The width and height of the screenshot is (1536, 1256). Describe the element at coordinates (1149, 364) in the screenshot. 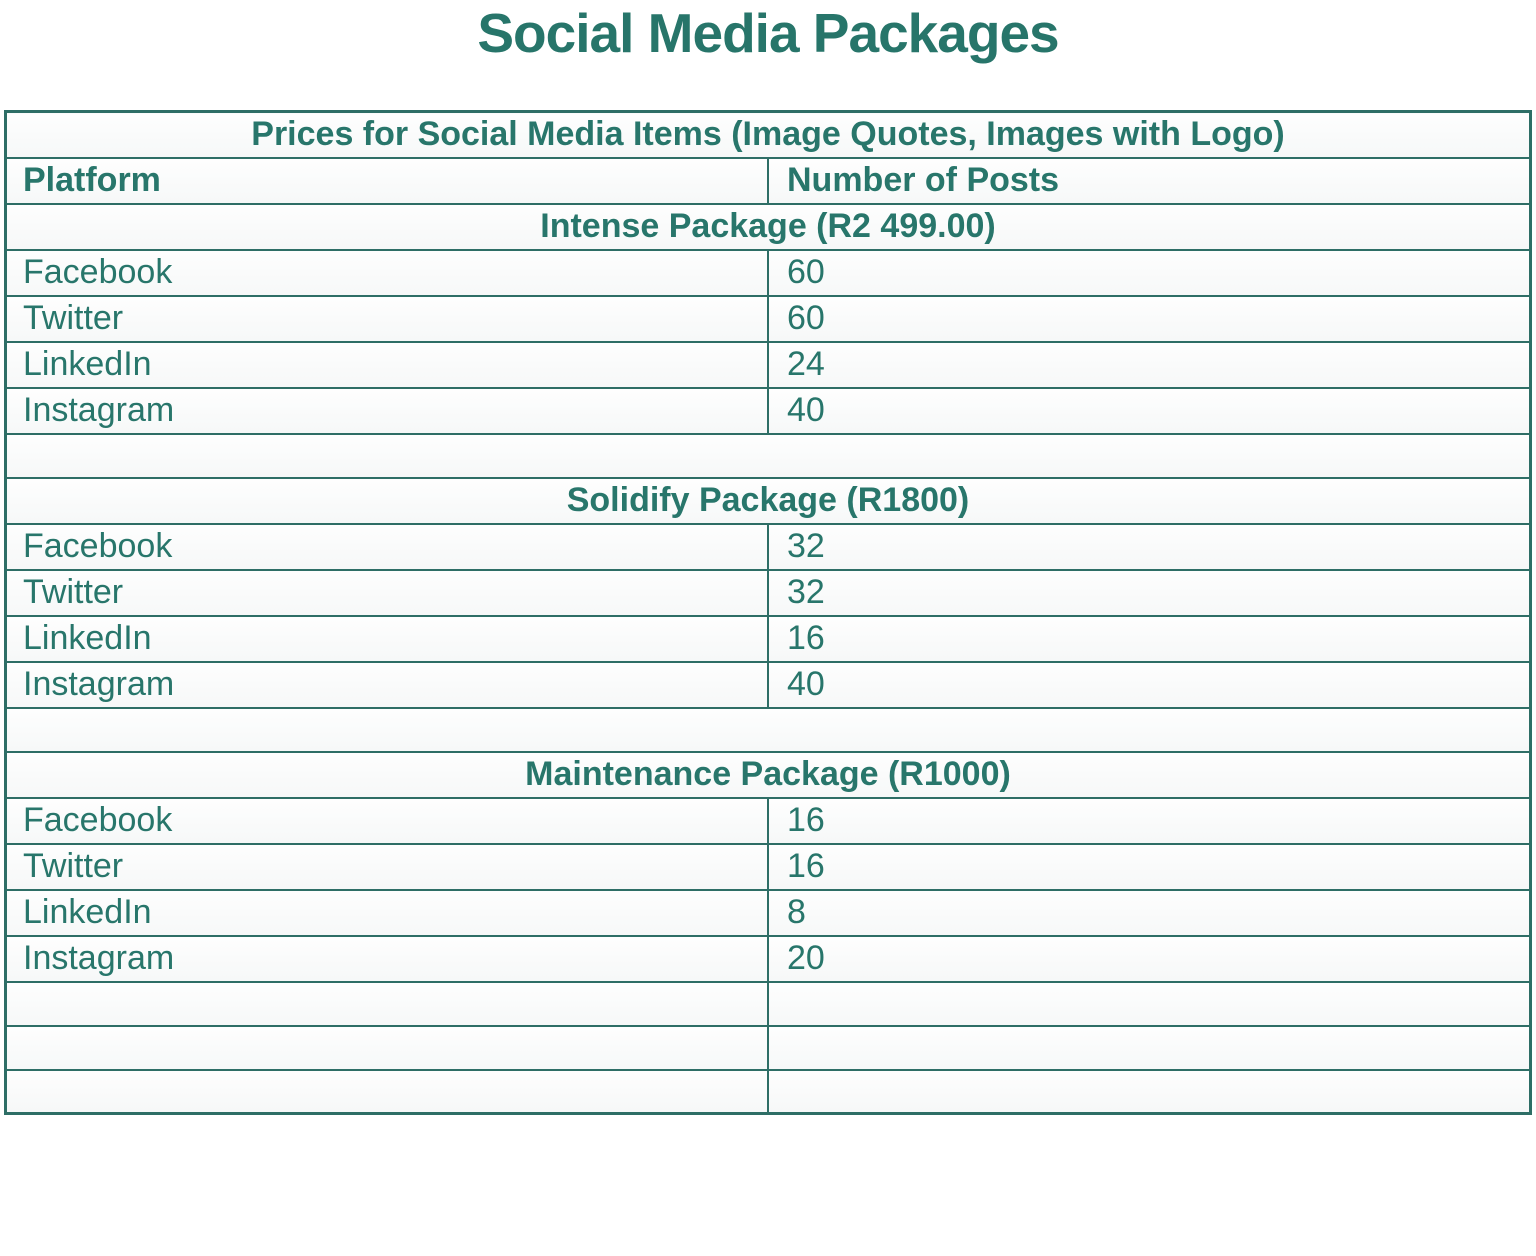

I see `posts-cell: 24` at that location.